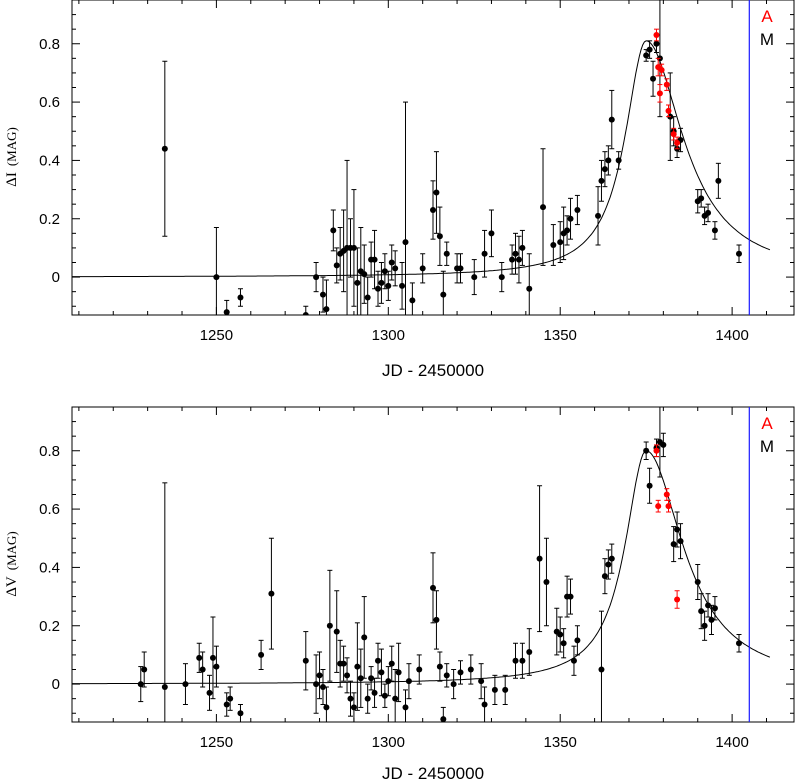  What do you see at coordinates (560, 335) in the screenshot?
I see `x-tick-label: 1350` at bounding box center [560, 335].